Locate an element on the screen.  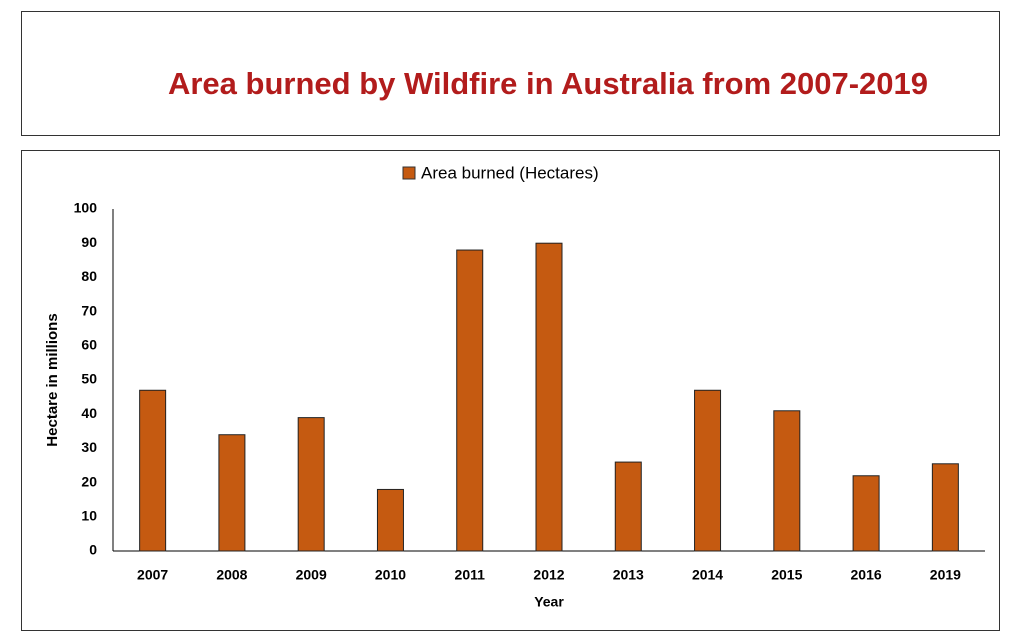
y-tick-label: 20 is located at coordinates (89, 481).